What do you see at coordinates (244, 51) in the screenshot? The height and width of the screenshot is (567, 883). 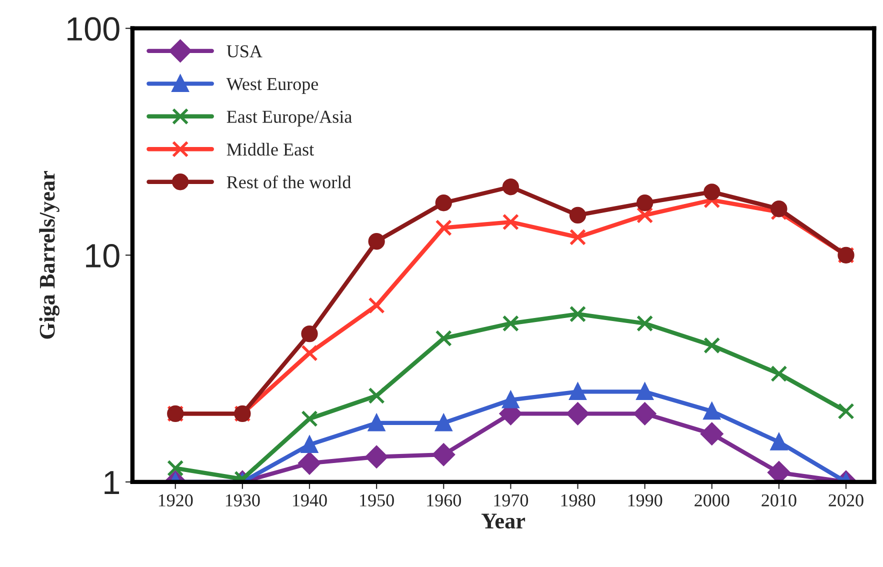 I see `legend-label: USA` at bounding box center [244, 51].